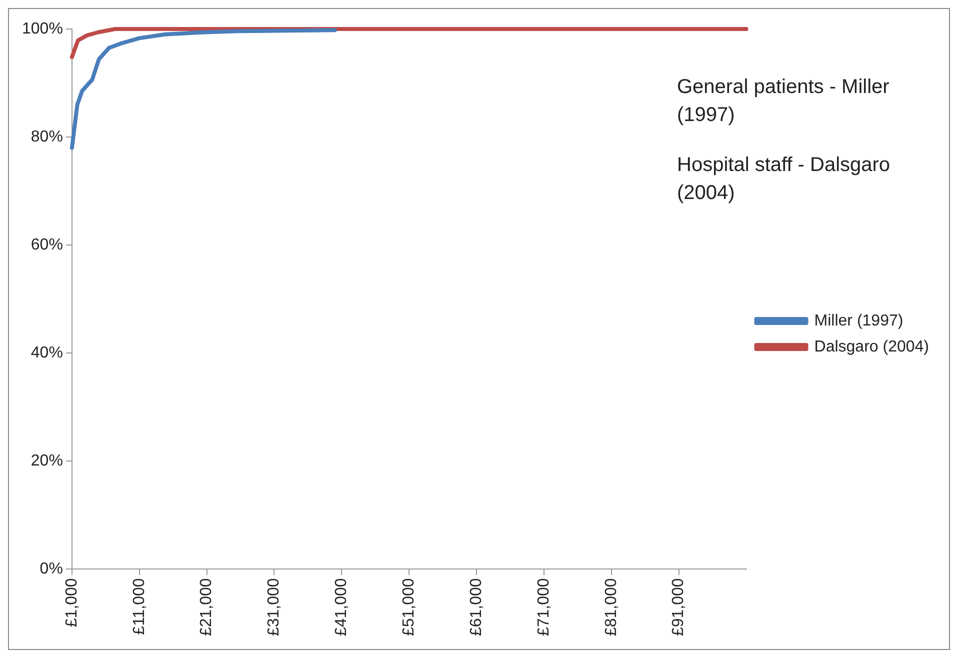 The height and width of the screenshot is (660, 956). Describe the element at coordinates (679, 607) in the screenshot. I see `x-tick-label: £91,000` at that location.